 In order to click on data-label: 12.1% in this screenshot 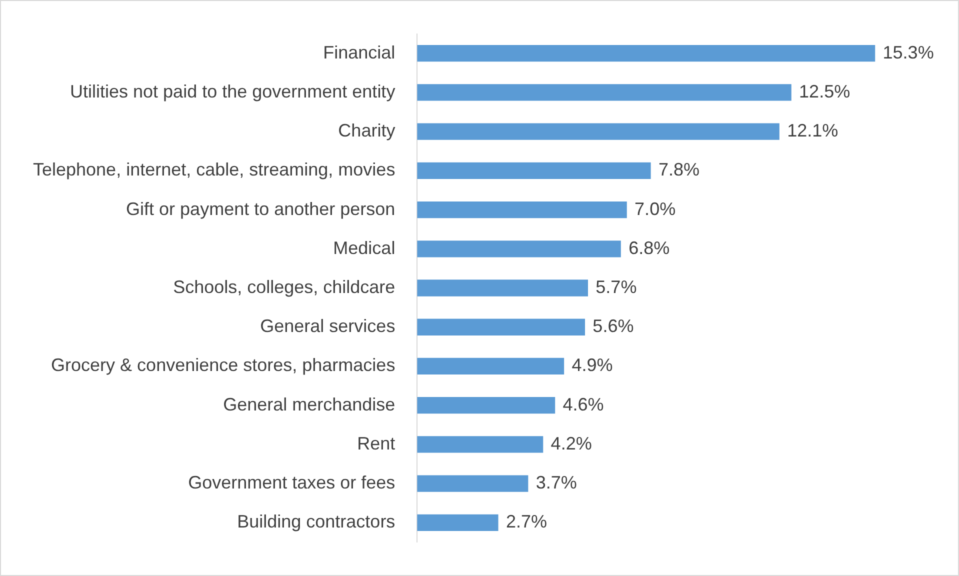, I will do `click(812, 130)`.